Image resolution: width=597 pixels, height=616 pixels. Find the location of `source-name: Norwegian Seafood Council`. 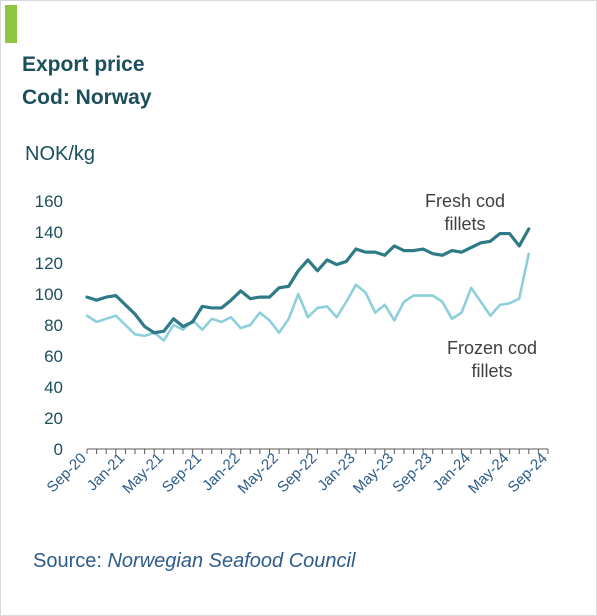

source-name: Norwegian Seafood Council is located at coordinates (231, 561).